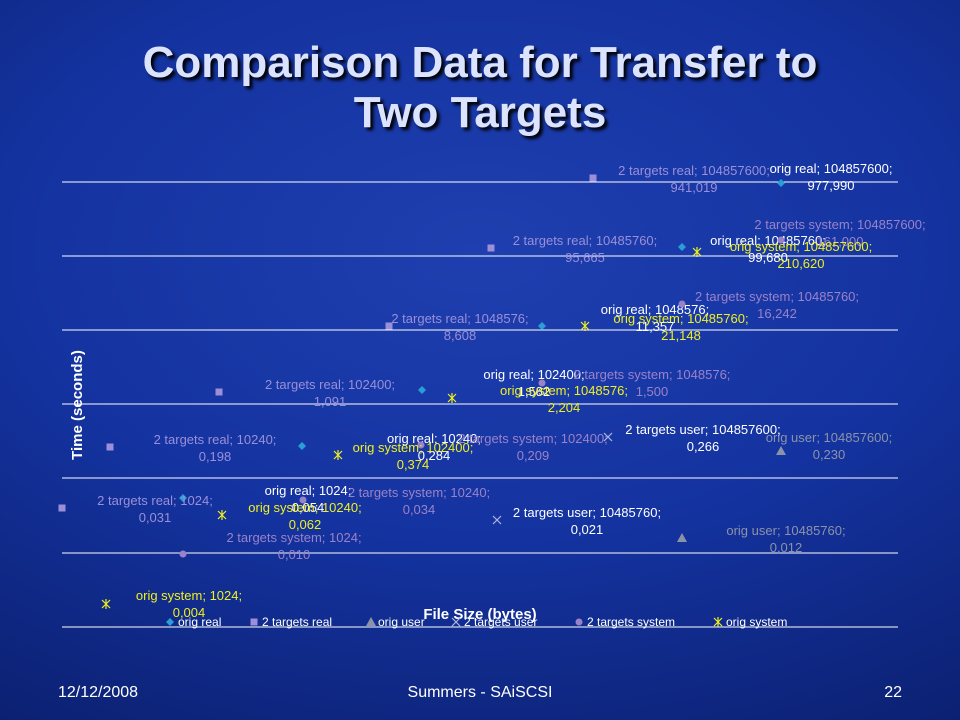  What do you see at coordinates (456, 622) in the screenshot?
I see `legend-marker-x` at bounding box center [456, 622].